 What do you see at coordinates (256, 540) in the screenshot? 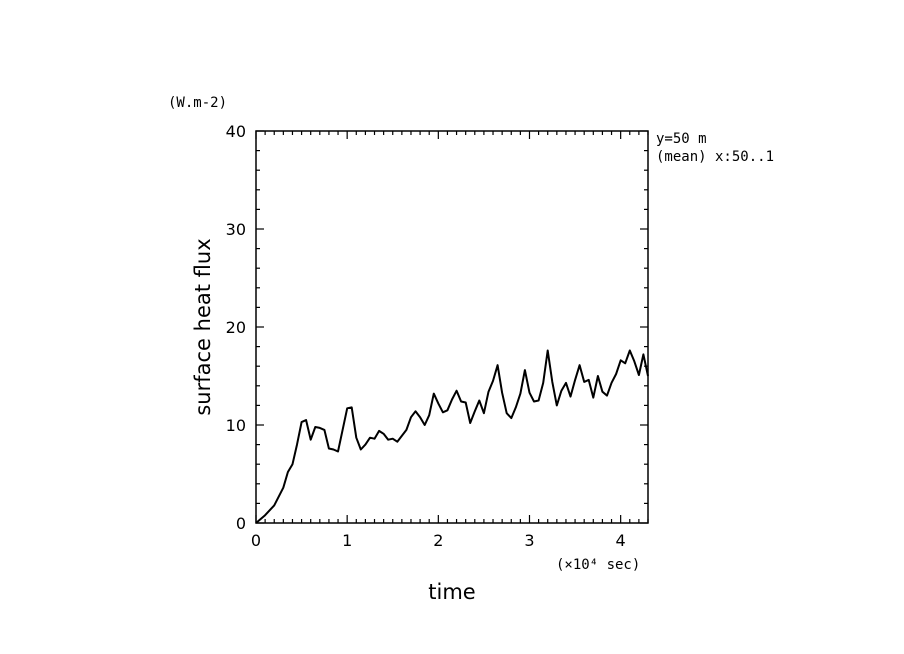
I see `x-tick-label: 0` at bounding box center [256, 540].